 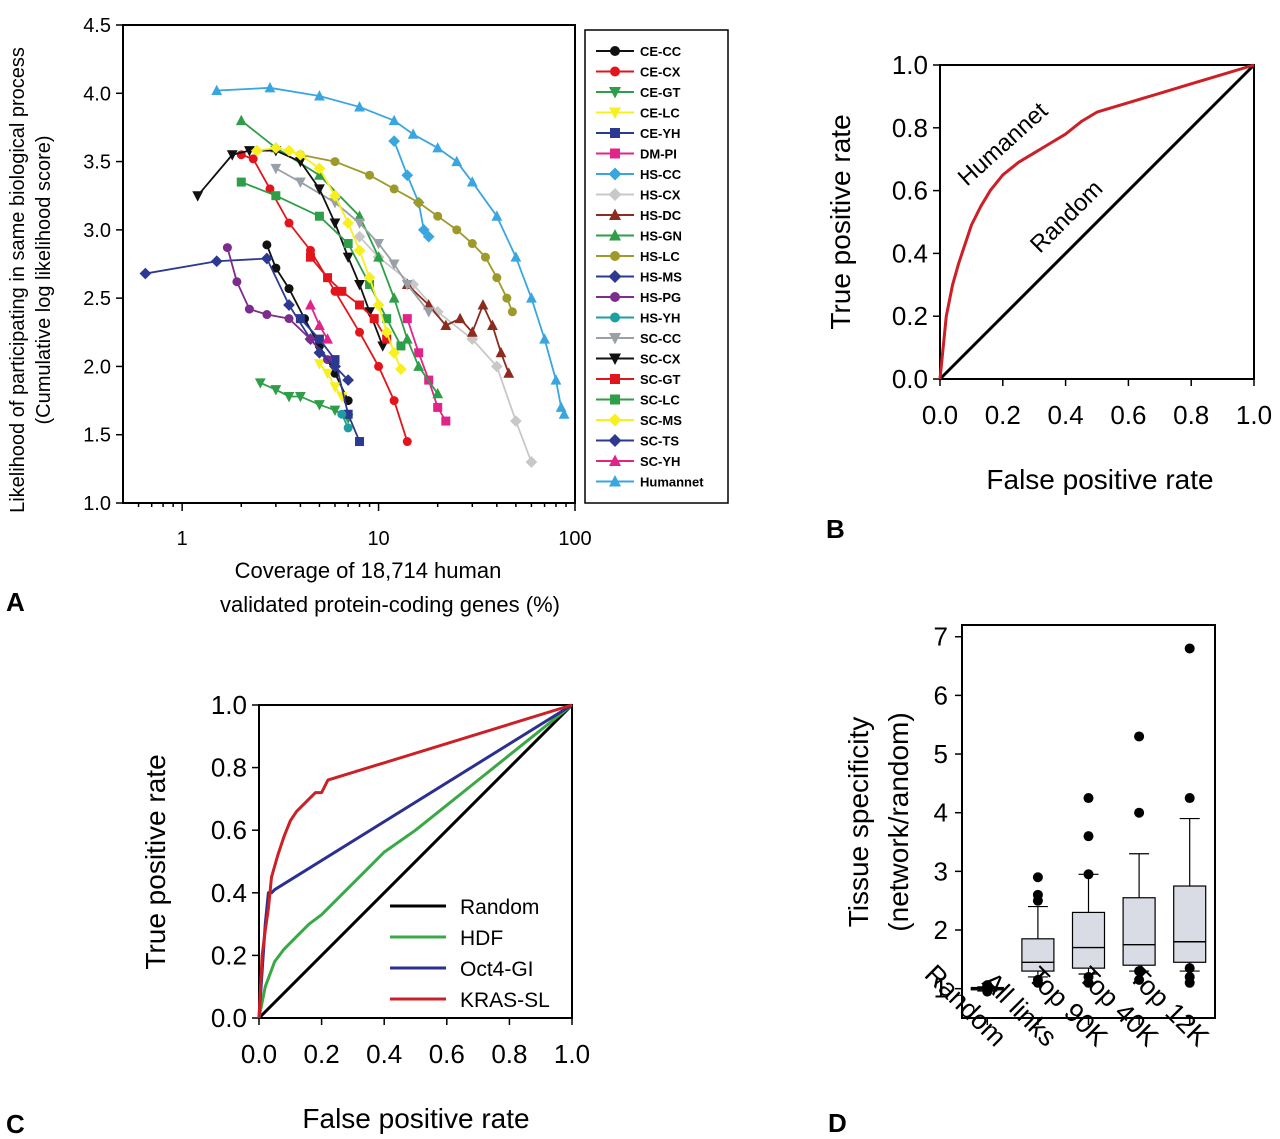 I want to click on panel-c-legend-item-kras-sl: KRAS-SL, so click(x=470, y=1000).